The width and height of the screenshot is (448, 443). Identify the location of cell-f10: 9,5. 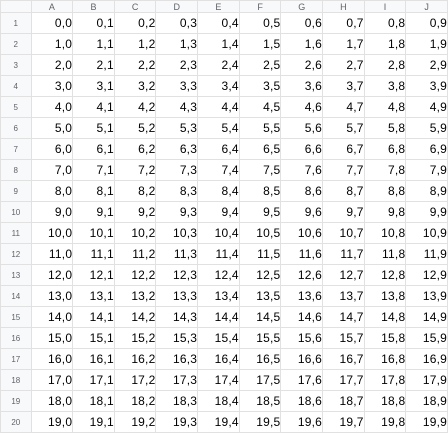
(260, 212).